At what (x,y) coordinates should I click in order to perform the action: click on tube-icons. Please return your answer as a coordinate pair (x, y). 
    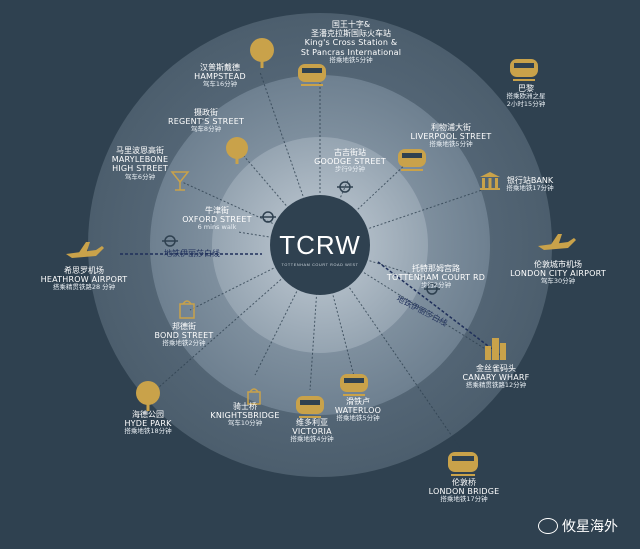
    Looking at the image, I should click on (301, 238).